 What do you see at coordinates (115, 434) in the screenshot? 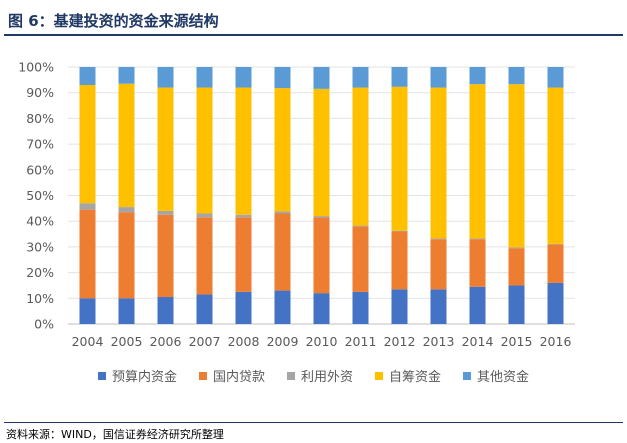
I see `source-note: 资料来源：WIND，国信证券经济研究所整理` at bounding box center [115, 434].